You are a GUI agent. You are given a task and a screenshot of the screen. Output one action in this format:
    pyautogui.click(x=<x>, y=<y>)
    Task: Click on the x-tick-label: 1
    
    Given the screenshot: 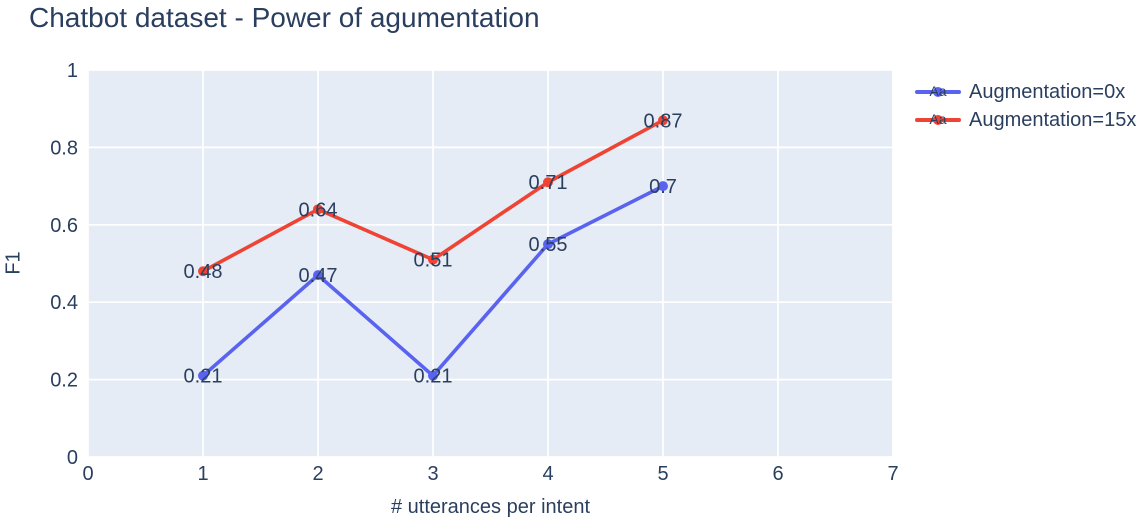 What is the action you would take?
    pyautogui.click(x=202, y=474)
    